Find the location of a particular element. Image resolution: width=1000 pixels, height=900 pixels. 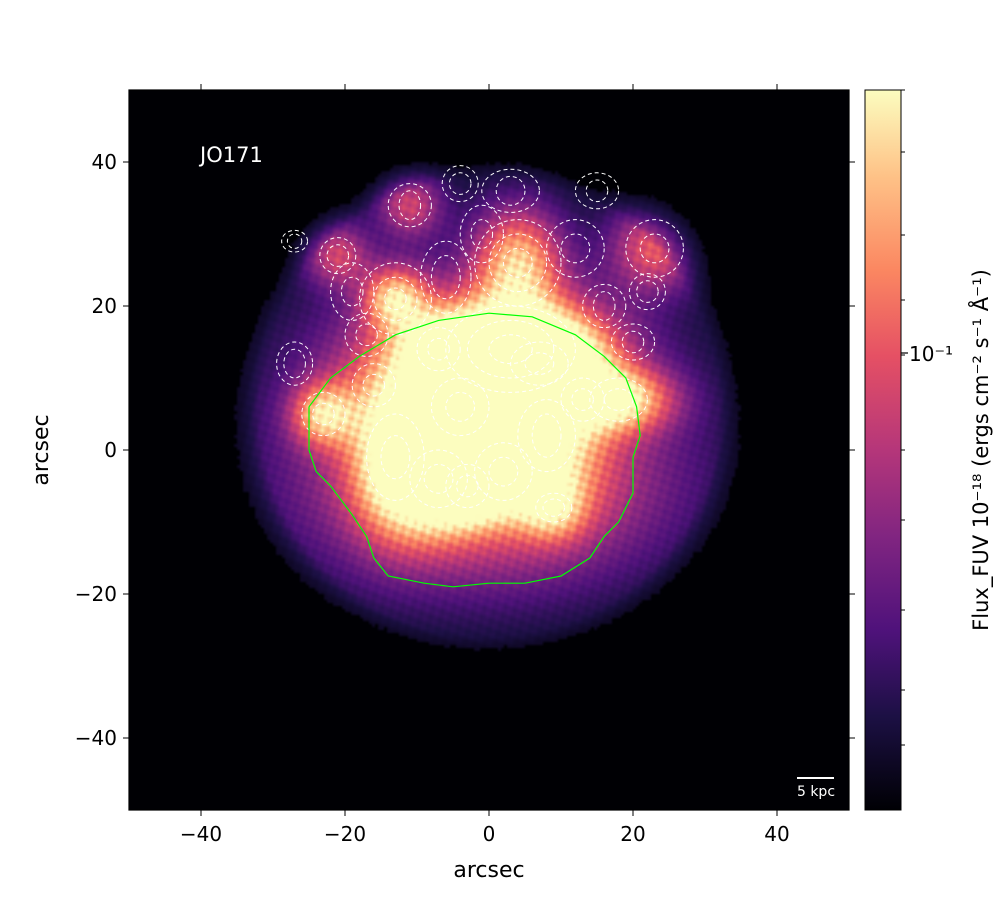

colorbar is located at coordinates (883, 450).